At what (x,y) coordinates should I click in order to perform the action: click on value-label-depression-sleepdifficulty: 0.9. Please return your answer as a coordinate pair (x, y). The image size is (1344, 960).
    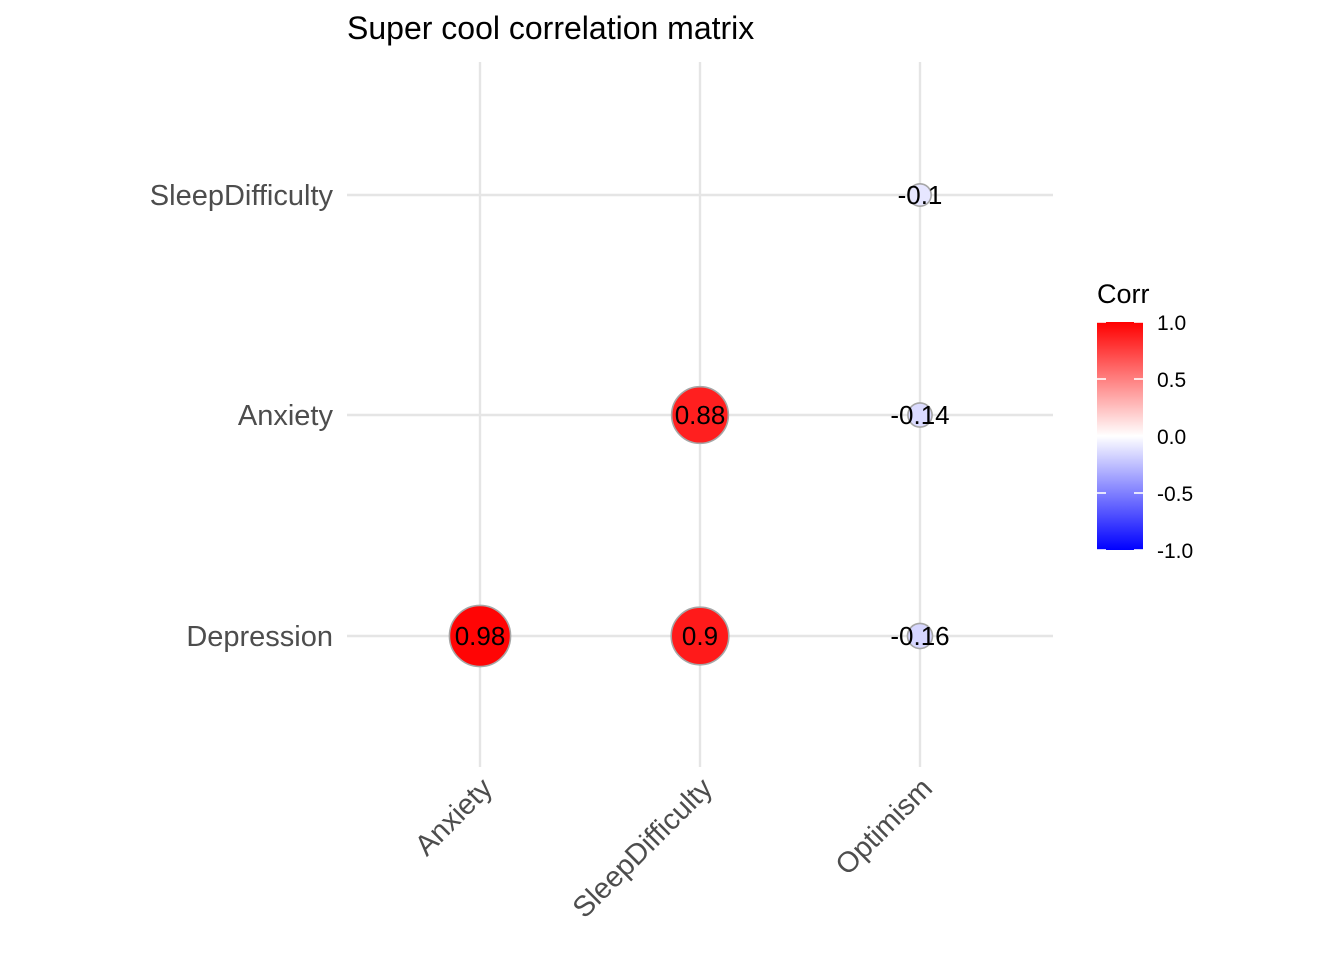
    Looking at the image, I should click on (700, 636).